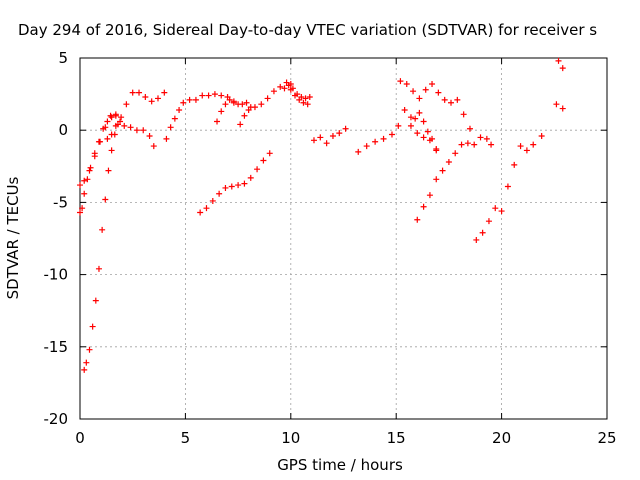 This screenshot has width=640, height=480. What do you see at coordinates (56, 275) in the screenshot?
I see `y-tick-label: -10` at bounding box center [56, 275].